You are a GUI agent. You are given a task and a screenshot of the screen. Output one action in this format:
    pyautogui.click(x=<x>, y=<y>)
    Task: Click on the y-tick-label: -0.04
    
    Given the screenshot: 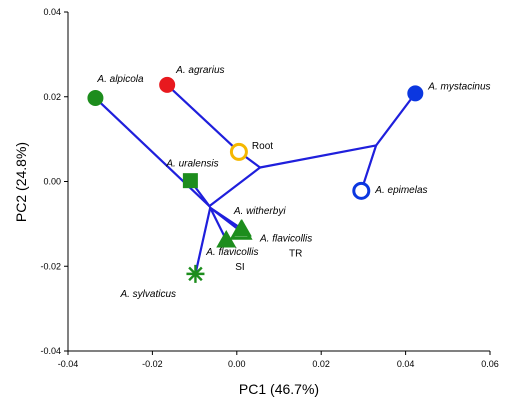 What is the action you would take?
    pyautogui.click(x=50, y=351)
    